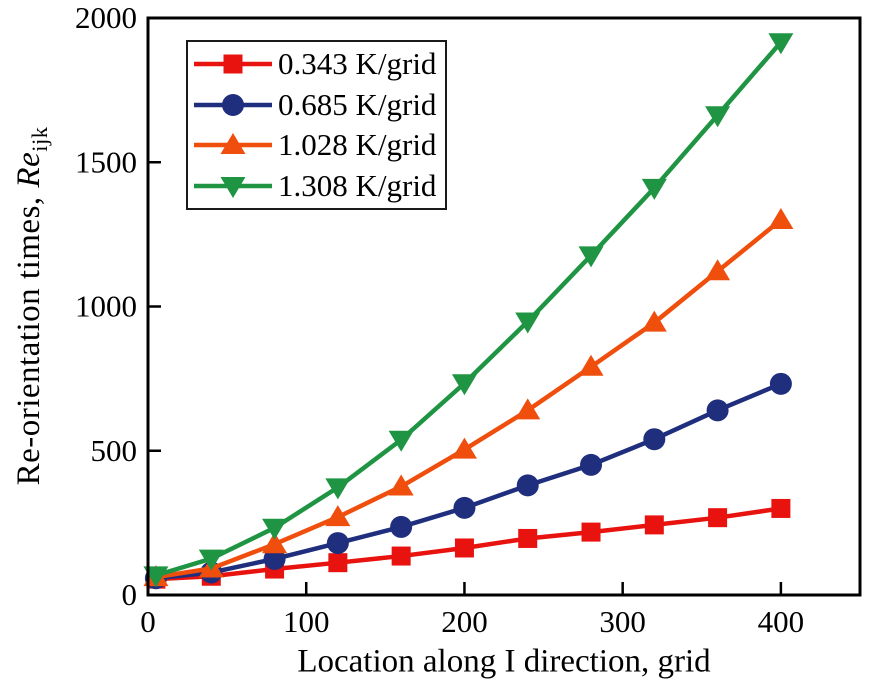 The image size is (870, 695). Describe the element at coordinates (106, 306) in the screenshot. I see `y-tick-label: 1000` at that location.